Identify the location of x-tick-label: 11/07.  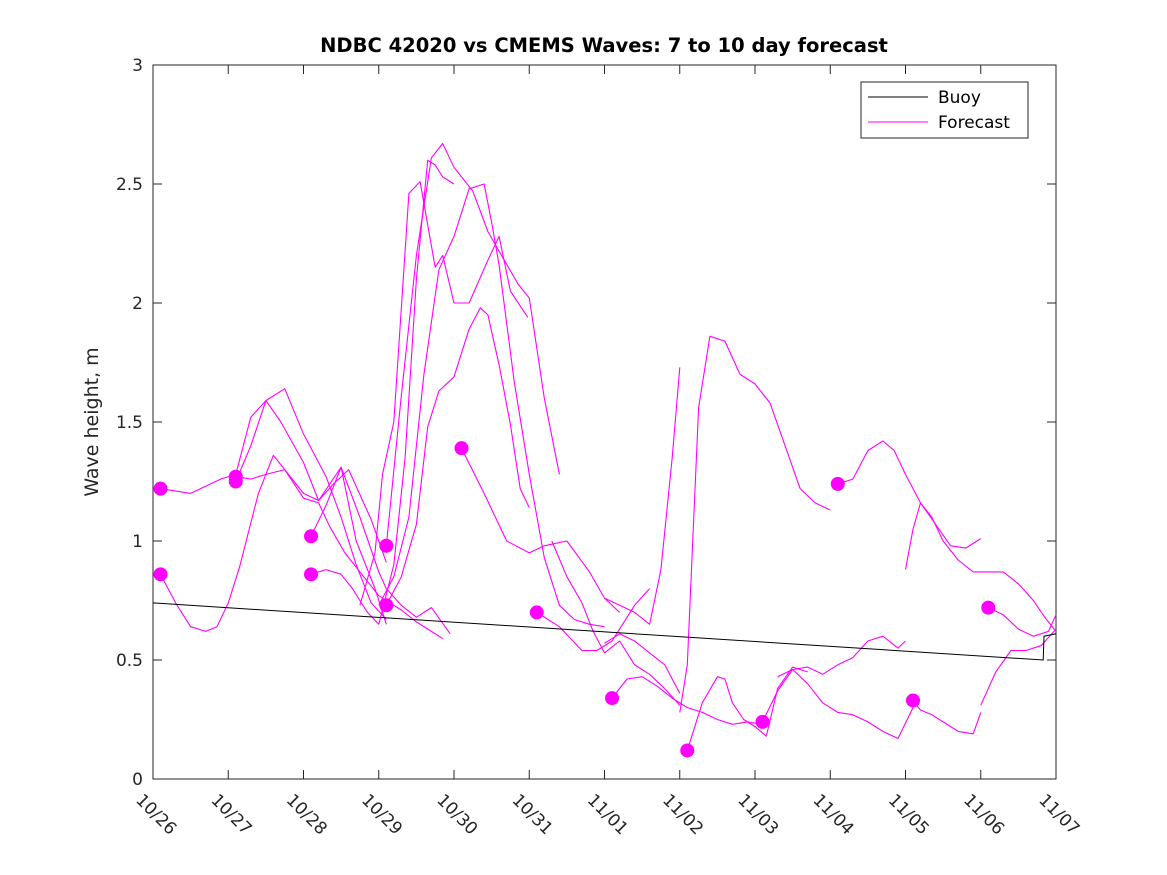
(1058, 814).